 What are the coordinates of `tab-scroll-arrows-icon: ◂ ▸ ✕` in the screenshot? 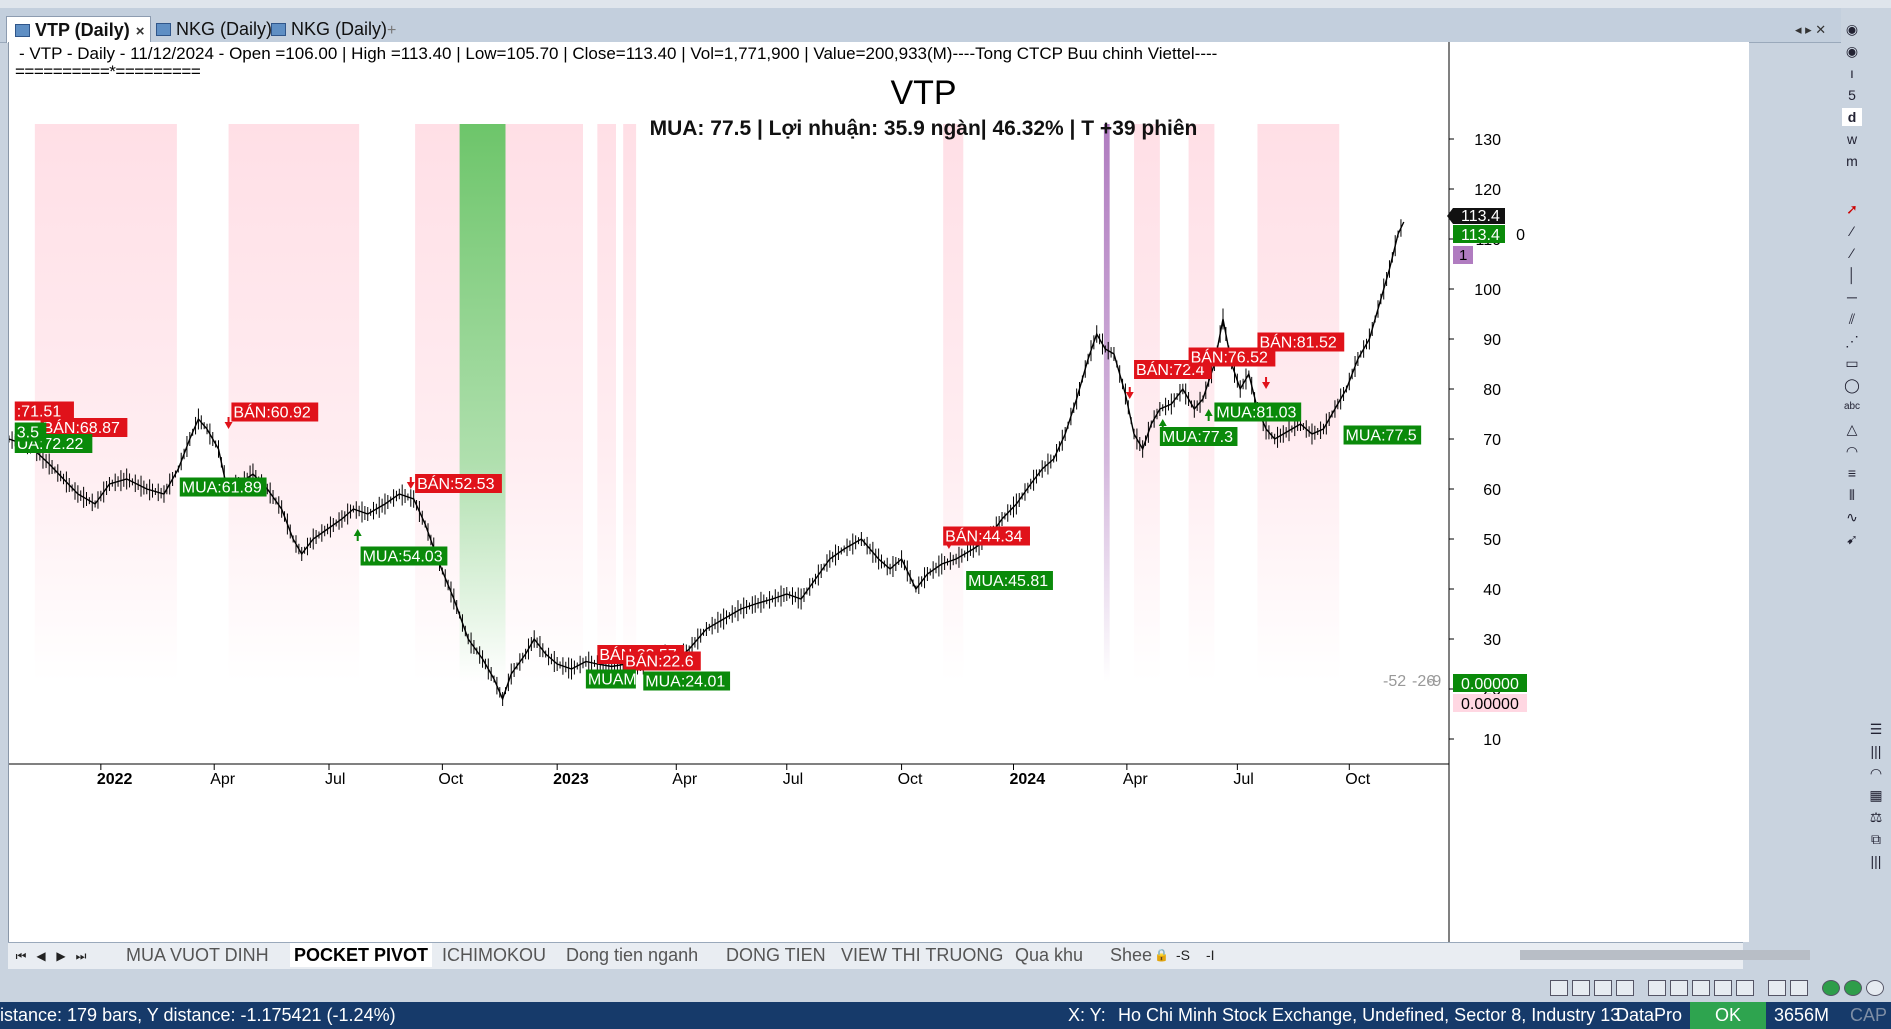 It's located at (1811, 29).